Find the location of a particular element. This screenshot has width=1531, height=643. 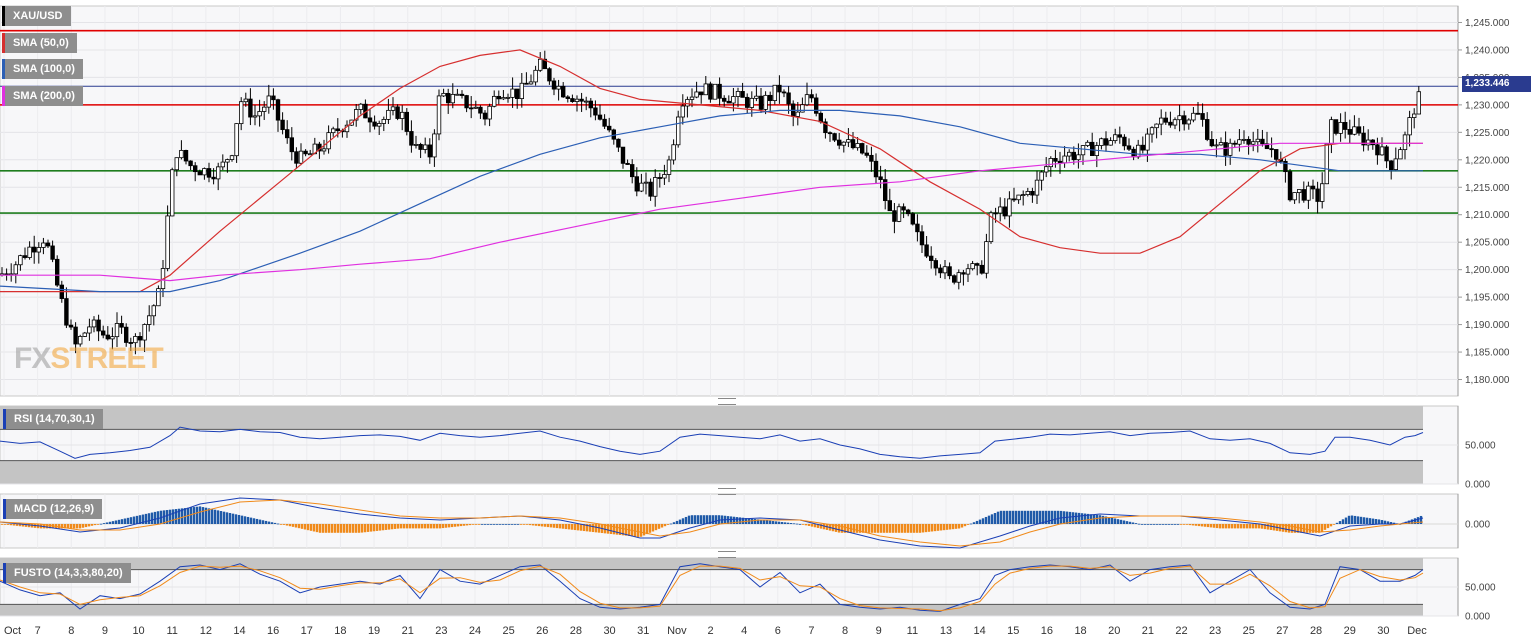

x-tick-label: Dec is located at coordinates (1417, 631).